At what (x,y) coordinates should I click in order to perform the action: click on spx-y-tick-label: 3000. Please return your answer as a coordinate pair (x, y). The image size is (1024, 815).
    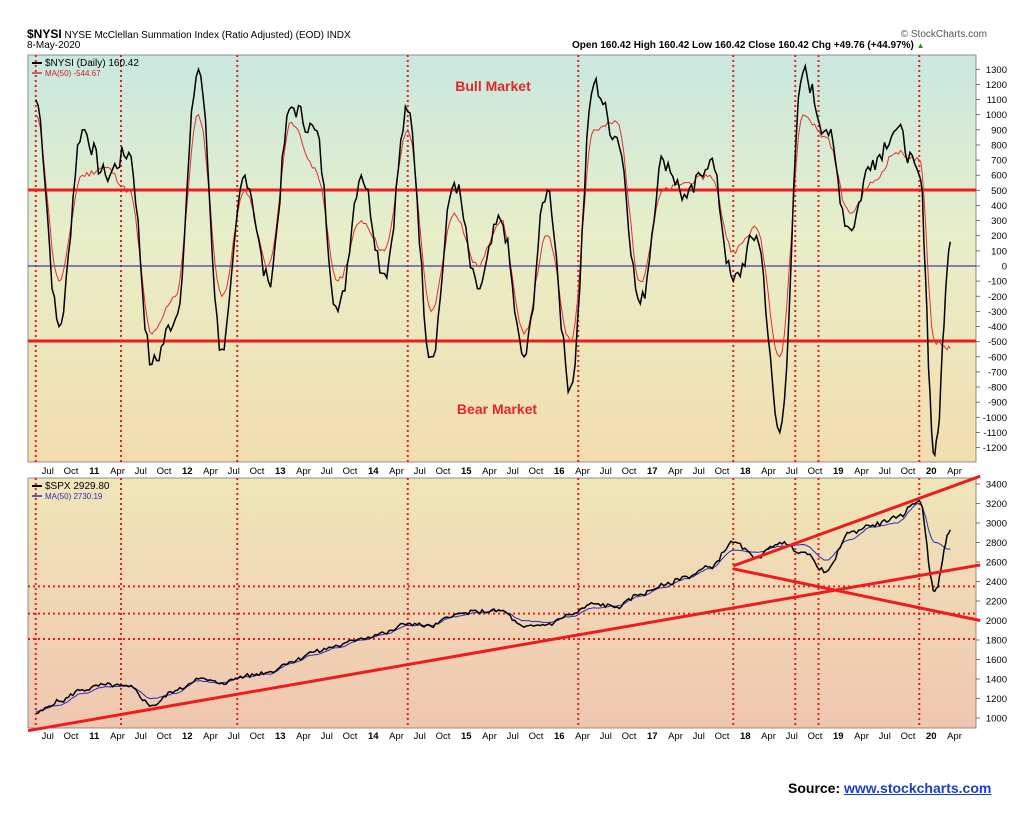
    Looking at the image, I should click on (996, 524).